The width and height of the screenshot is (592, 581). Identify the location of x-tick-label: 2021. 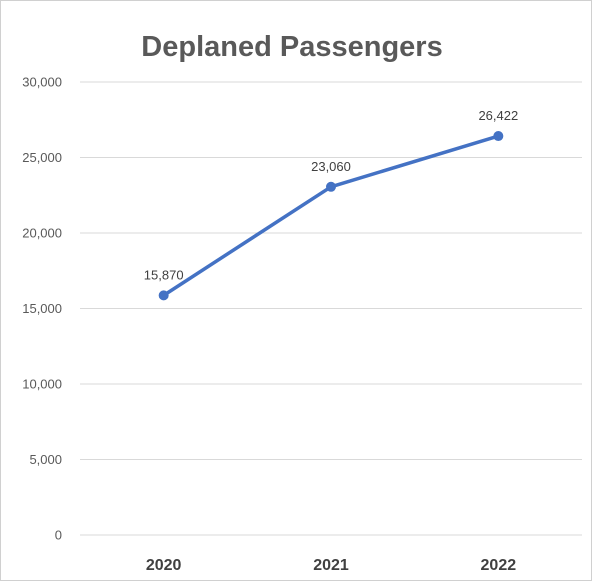
(331, 565).